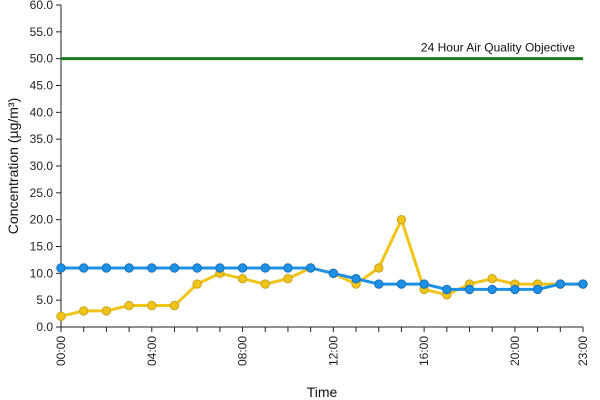 The image size is (600, 400). I want to click on y-tick-label: 0.0, so click(44, 327).